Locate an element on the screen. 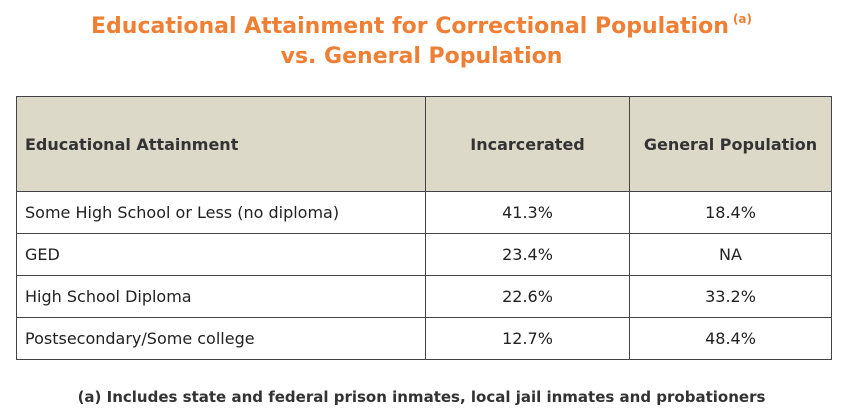 This screenshot has width=843, height=419. table-row: Postsecondary/Some college 12.7% 48.4% is located at coordinates (424, 338).